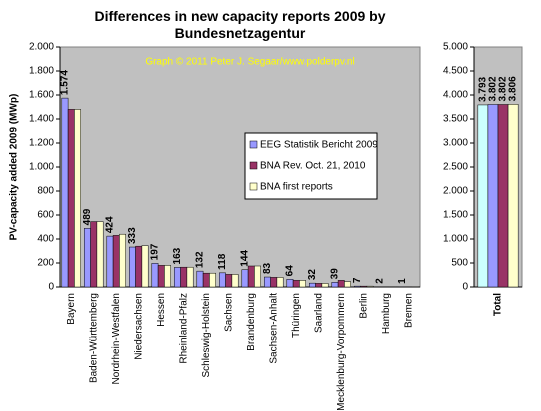 The width and height of the screenshot is (541, 411). Describe the element at coordinates (290, 271) in the screenshot. I see `data-label: 64` at that location.